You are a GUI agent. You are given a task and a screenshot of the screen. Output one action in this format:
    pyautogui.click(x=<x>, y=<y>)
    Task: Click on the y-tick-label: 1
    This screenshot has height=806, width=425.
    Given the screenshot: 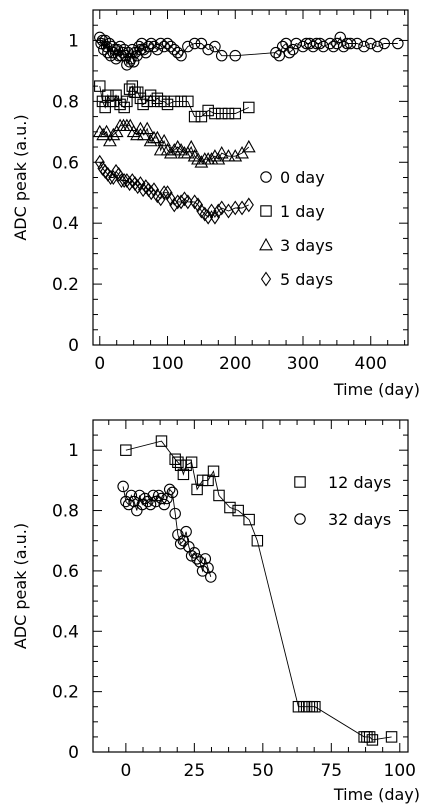 What is the action you would take?
    pyautogui.click(x=73, y=41)
    